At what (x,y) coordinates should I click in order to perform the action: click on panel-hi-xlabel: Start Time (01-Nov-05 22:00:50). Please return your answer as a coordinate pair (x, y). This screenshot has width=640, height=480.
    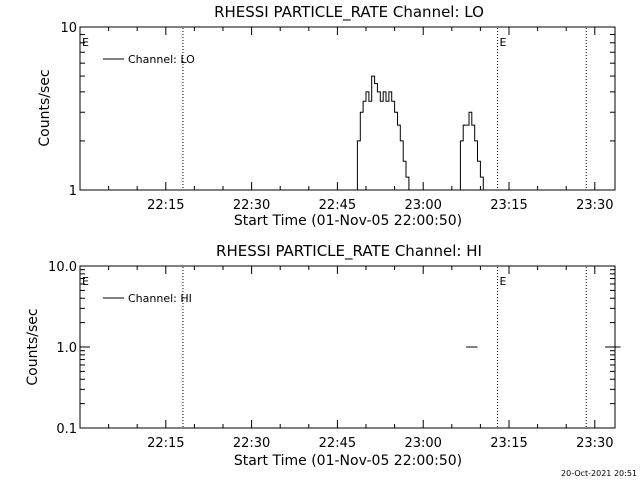
    Looking at the image, I should click on (348, 461).